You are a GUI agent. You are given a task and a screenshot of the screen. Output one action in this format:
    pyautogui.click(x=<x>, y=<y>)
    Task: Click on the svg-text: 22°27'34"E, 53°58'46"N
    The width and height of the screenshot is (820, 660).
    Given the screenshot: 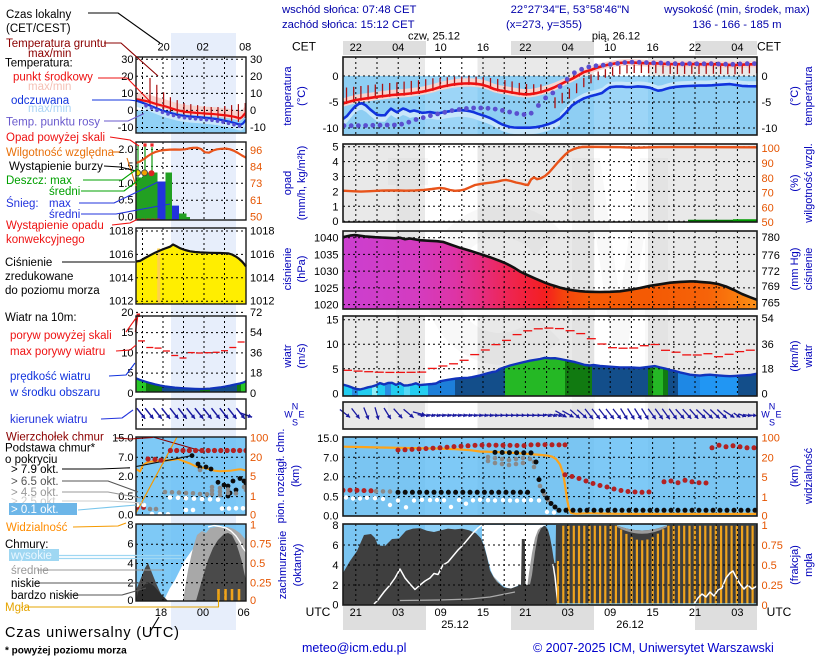 What is the action you would take?
    pyautogui.click(x=570, y=10)
    